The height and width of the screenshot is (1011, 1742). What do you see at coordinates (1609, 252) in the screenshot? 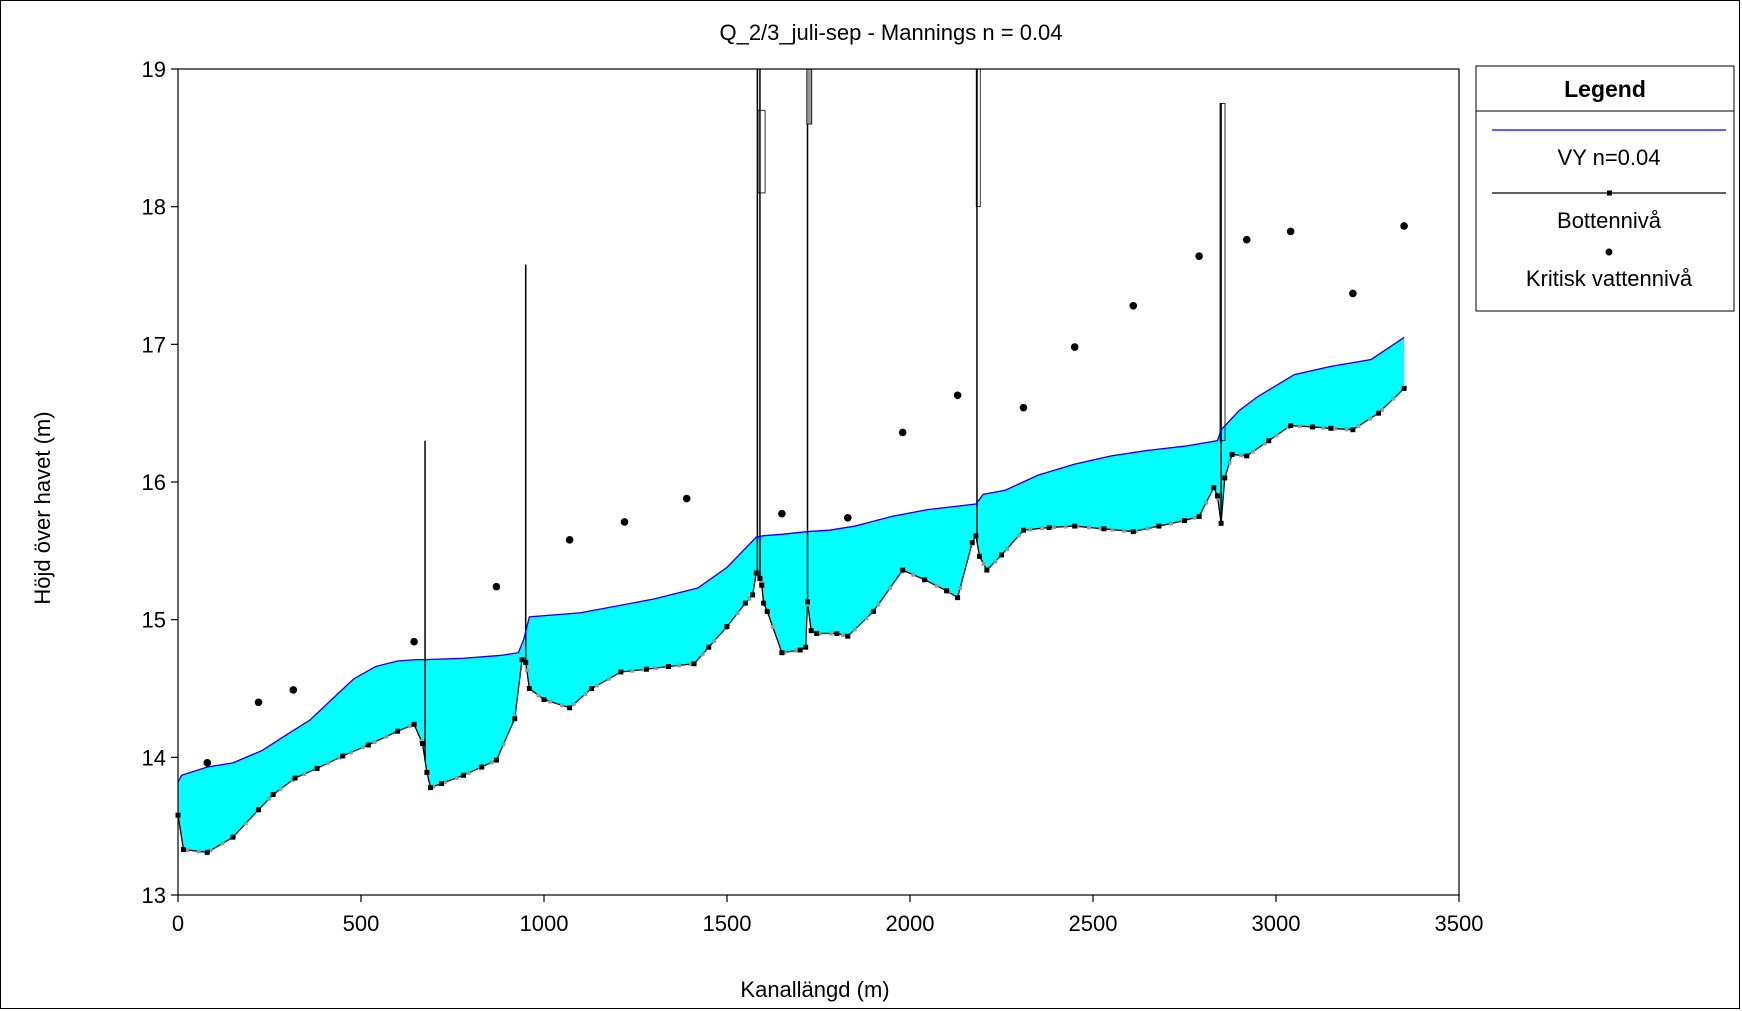
I see `legend-marker-critical` at bounding box center [1609, 252].